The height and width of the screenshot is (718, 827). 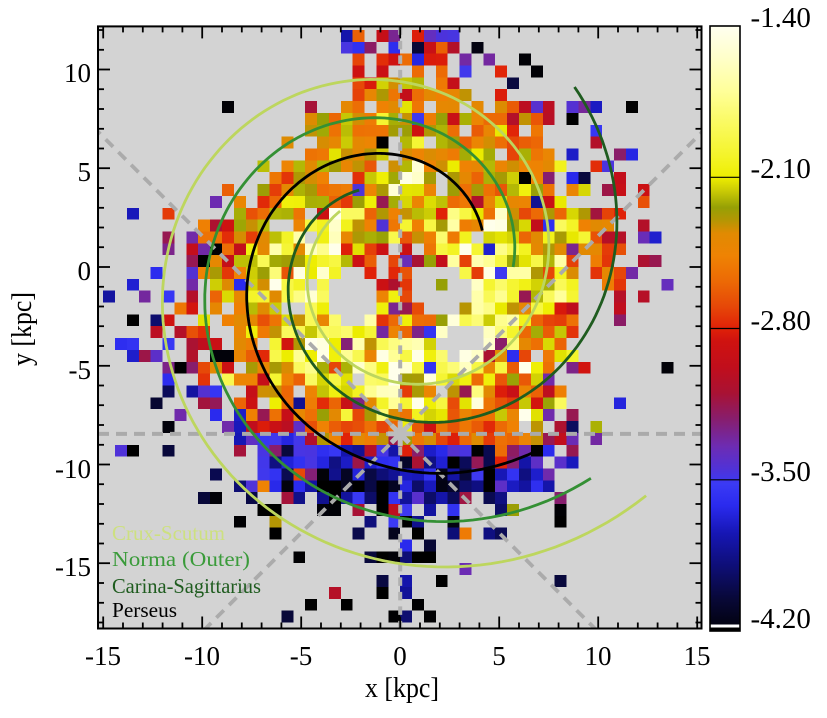 I want to click on svg-text: Carina-Sagittarius, so click(x=186, y=586).